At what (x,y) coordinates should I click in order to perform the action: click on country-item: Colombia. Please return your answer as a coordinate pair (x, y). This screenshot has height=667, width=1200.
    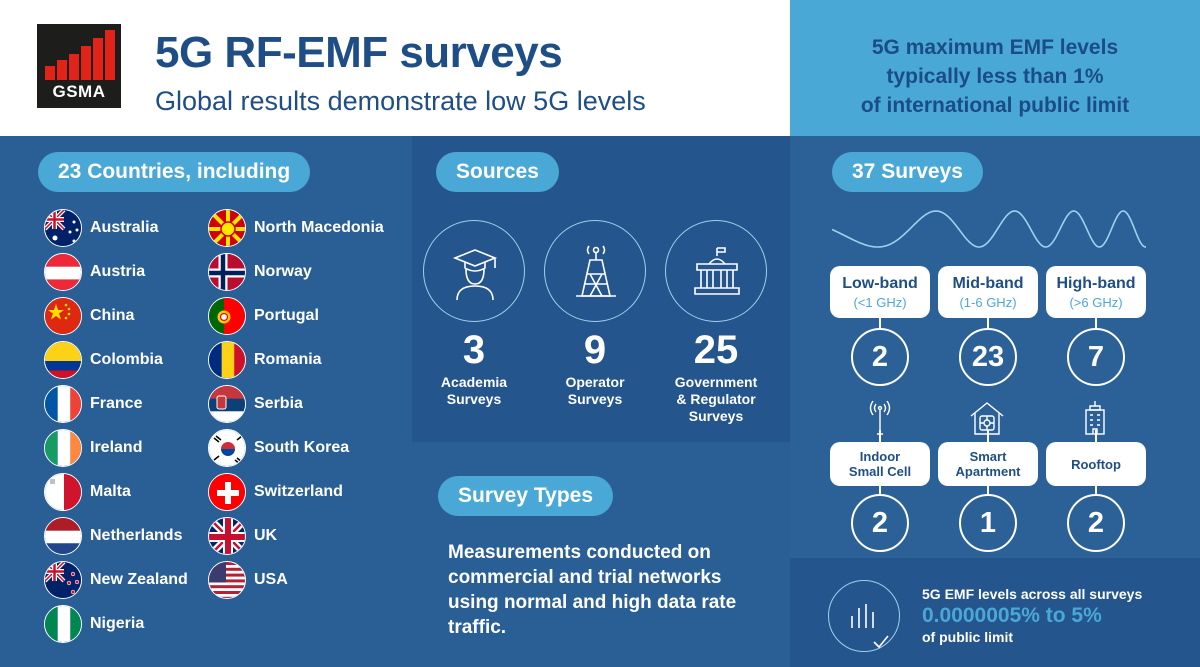
    Looking at the image, I should click on (103, 360).